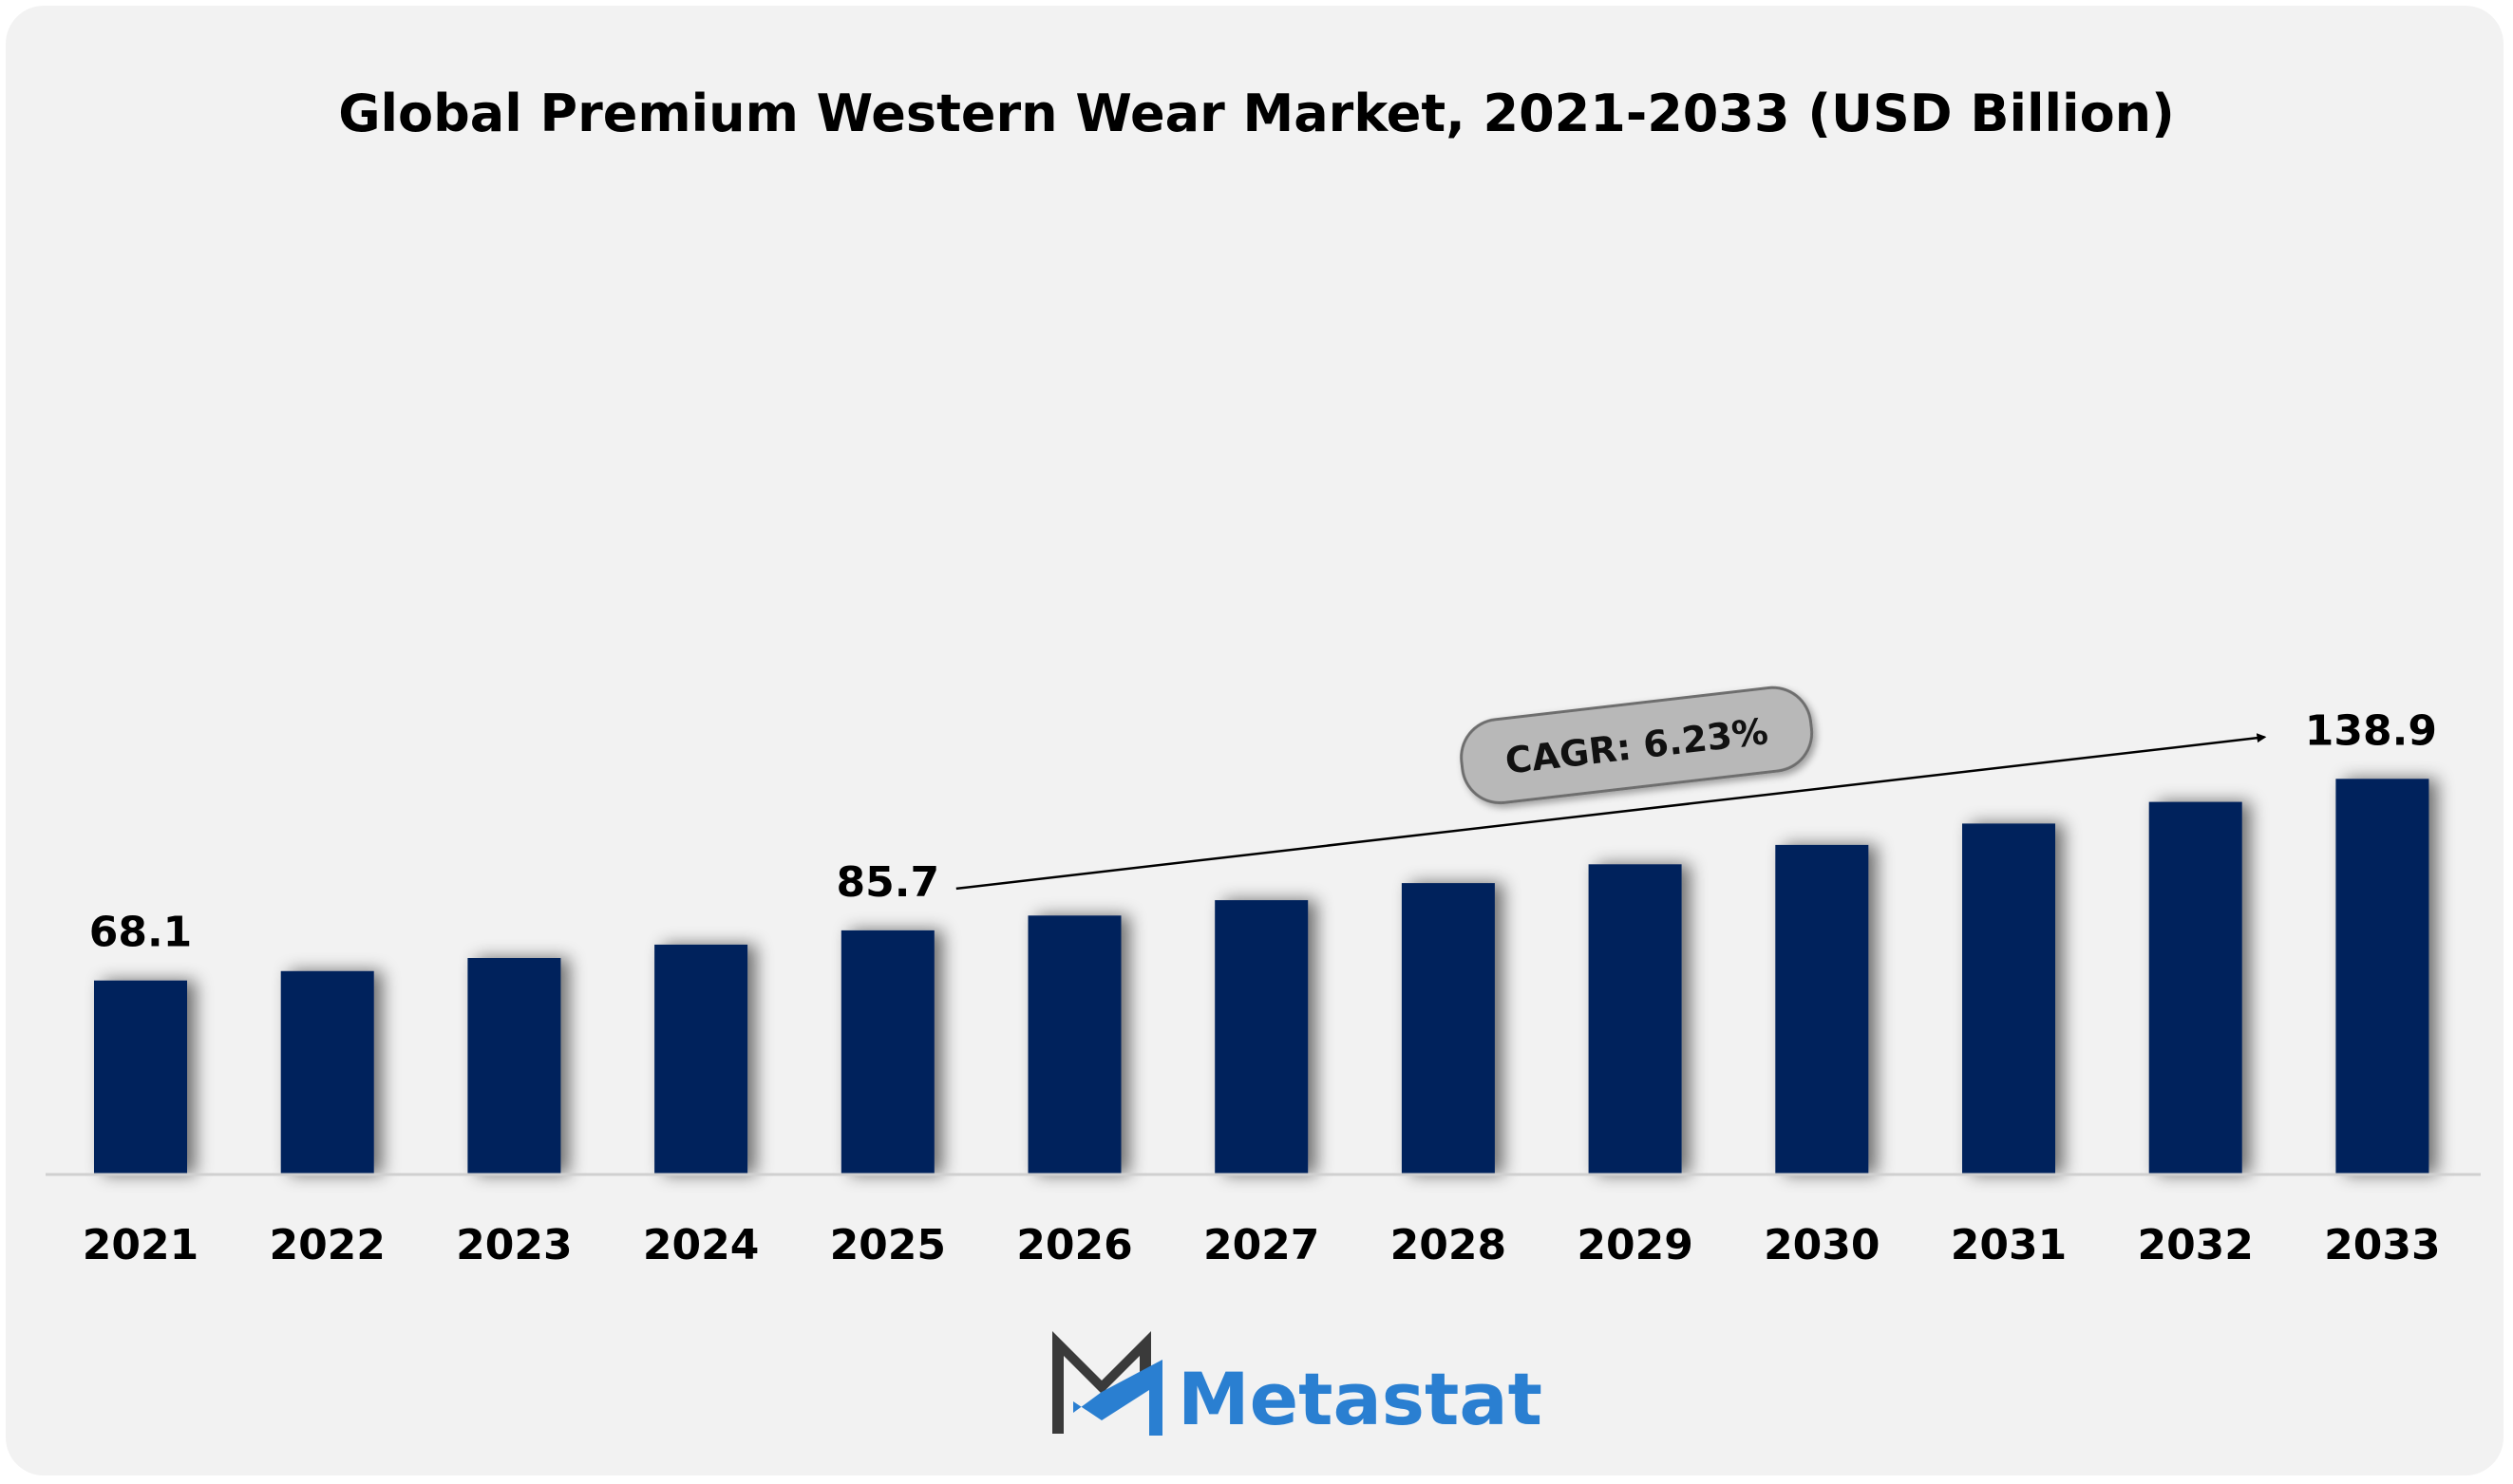  What do you see at coordinates (327, 1245) in the screenshot?
I see `x-tick-2022: 2022` at bounding box center [327, 1245].